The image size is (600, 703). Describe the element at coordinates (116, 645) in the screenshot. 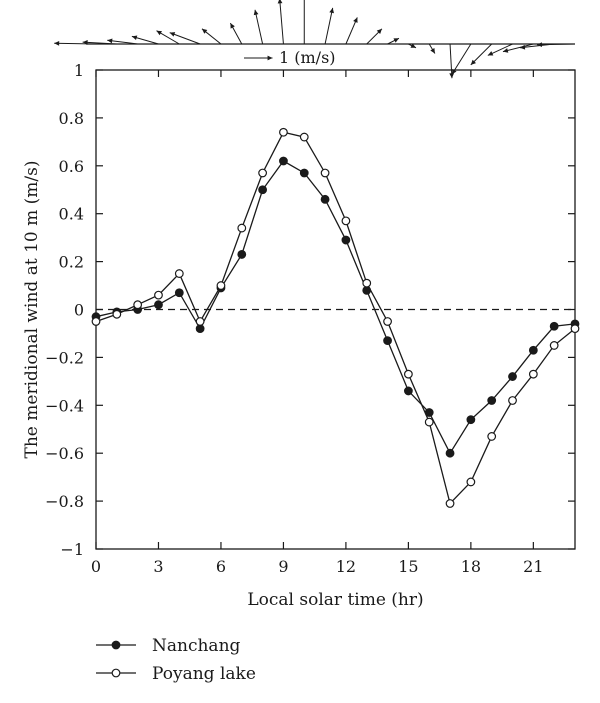

I see `legend-marker-nanchang` at that location.